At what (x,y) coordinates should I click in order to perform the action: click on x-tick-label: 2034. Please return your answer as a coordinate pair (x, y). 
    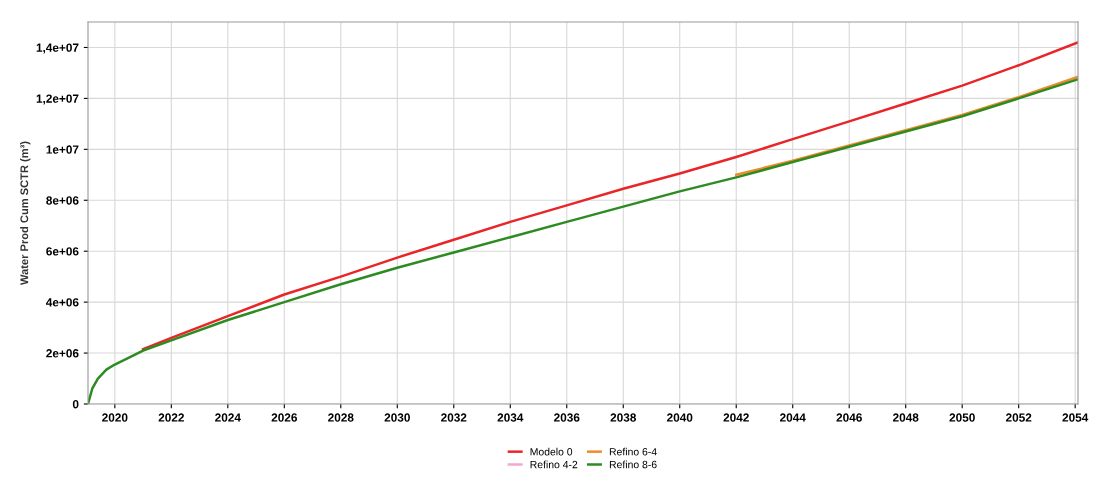
    Looking at the image, I should click on (510, 417).